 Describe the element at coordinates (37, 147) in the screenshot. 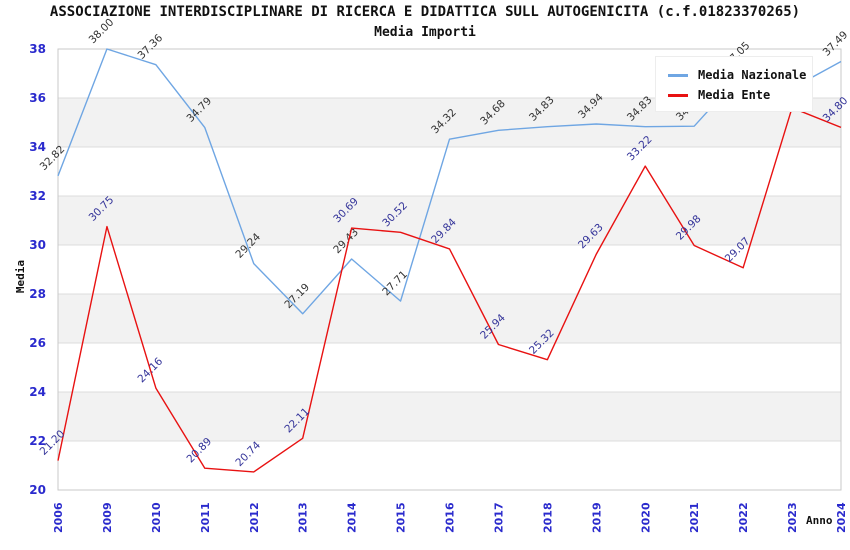

I see `y-tick-label: 34` at that location.